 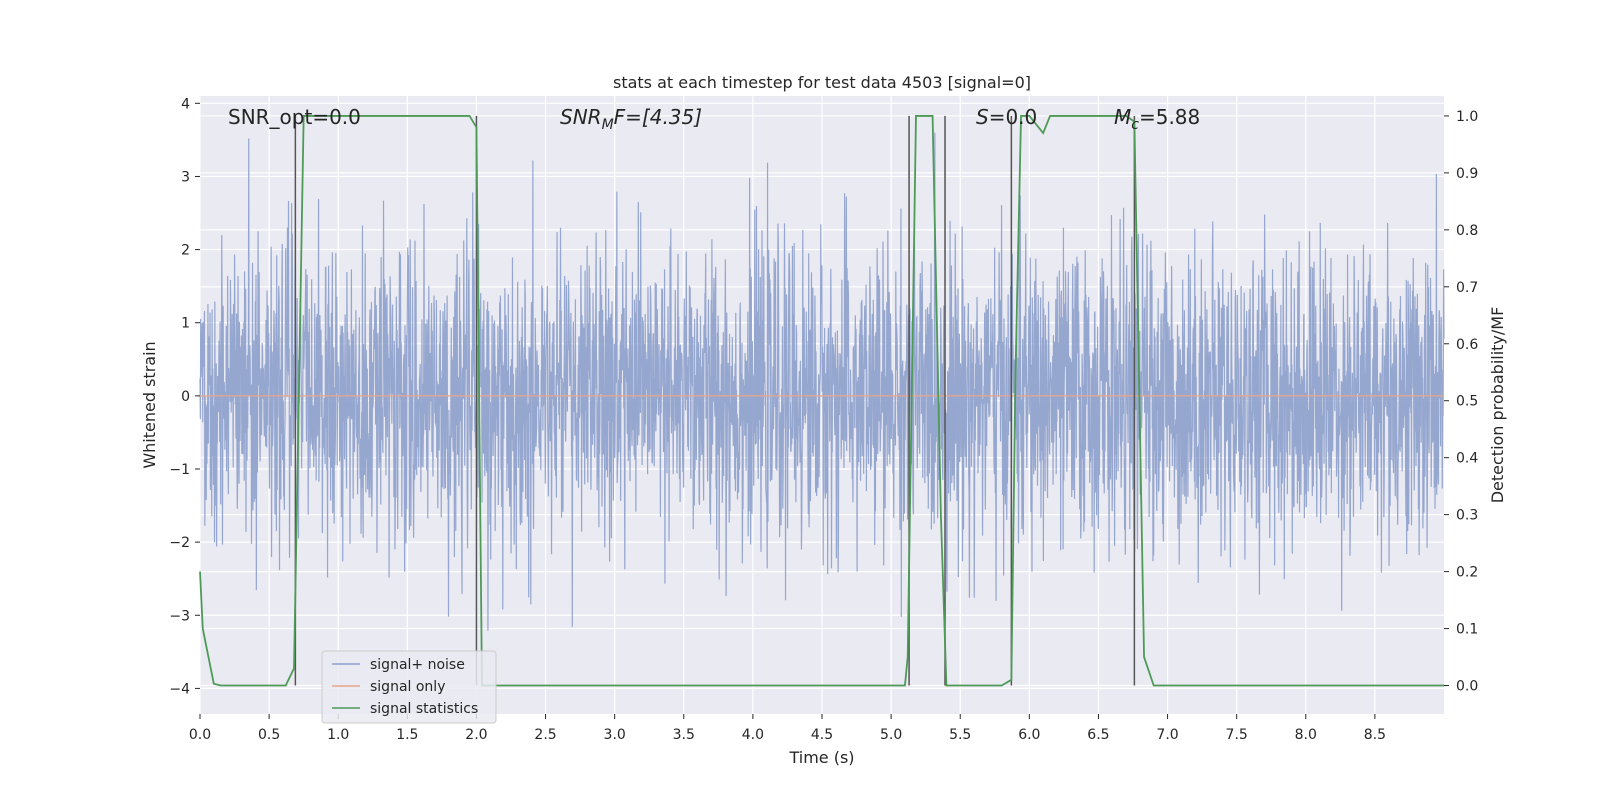 I want to click on mc-main: M, so click(x=1122, y=117).